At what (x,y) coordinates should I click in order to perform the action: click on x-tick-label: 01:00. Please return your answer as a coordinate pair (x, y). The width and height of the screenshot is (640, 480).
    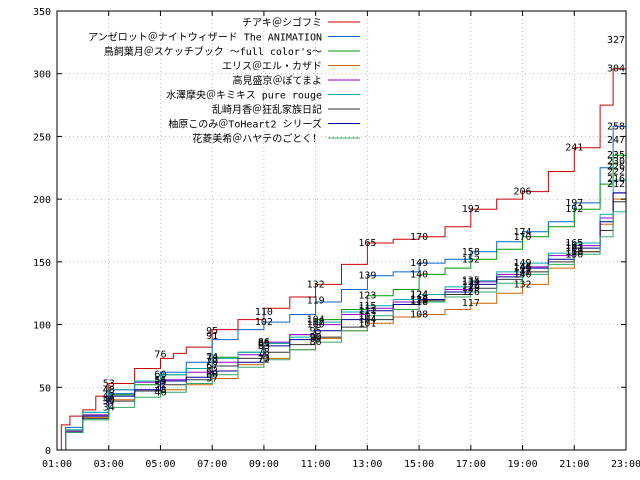
    Looking at the image, I should click on (57, 464).